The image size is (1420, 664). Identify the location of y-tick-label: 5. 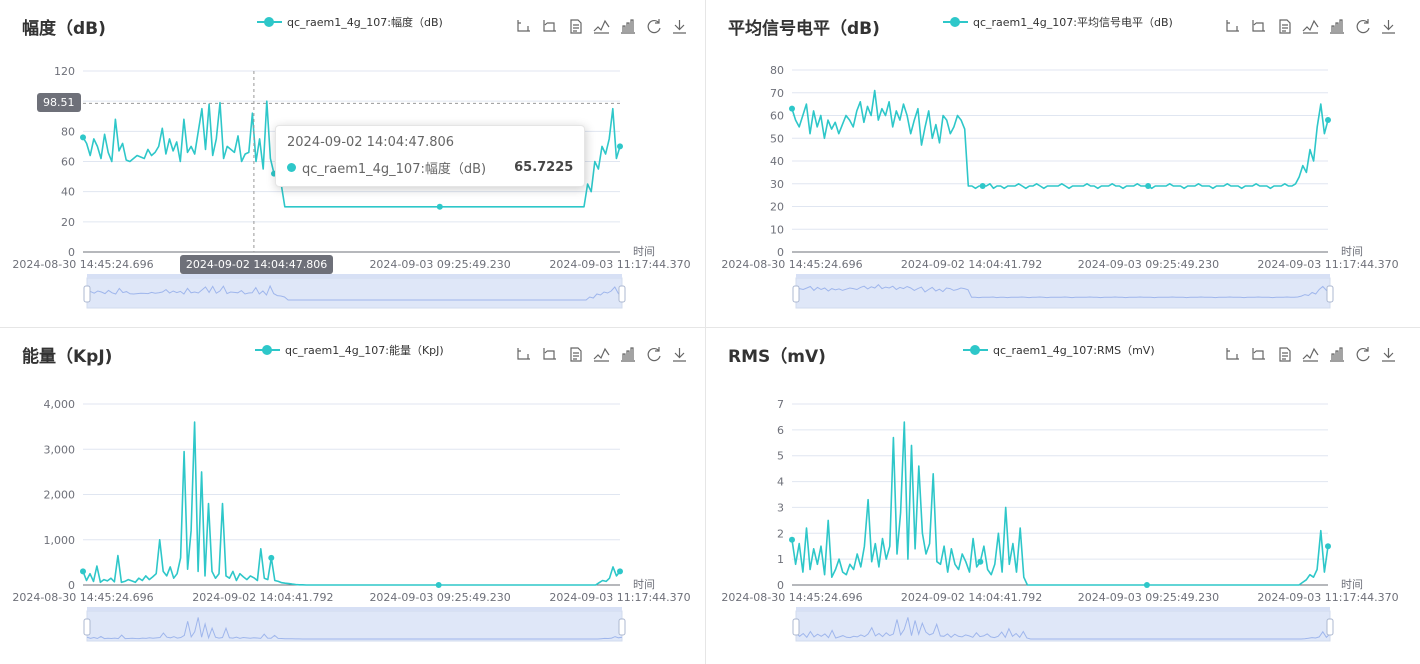
(780, 456).